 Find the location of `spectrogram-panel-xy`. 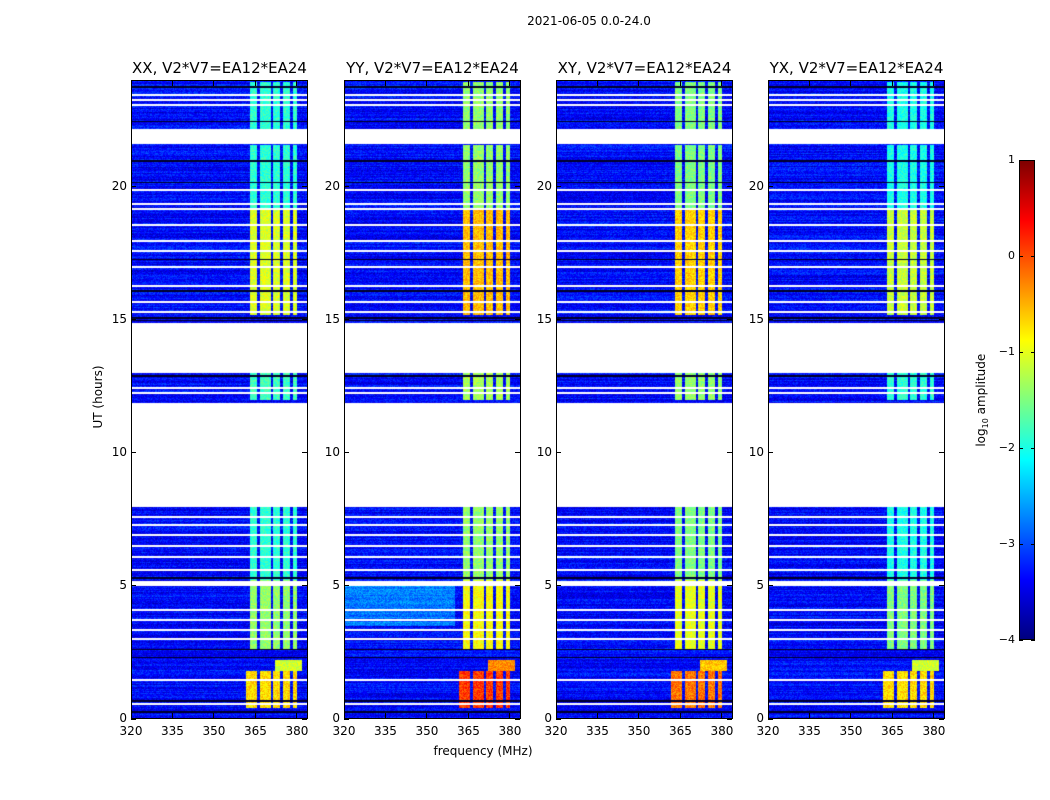

spectrogram-panel-xy is located at coordinates (644, 399).